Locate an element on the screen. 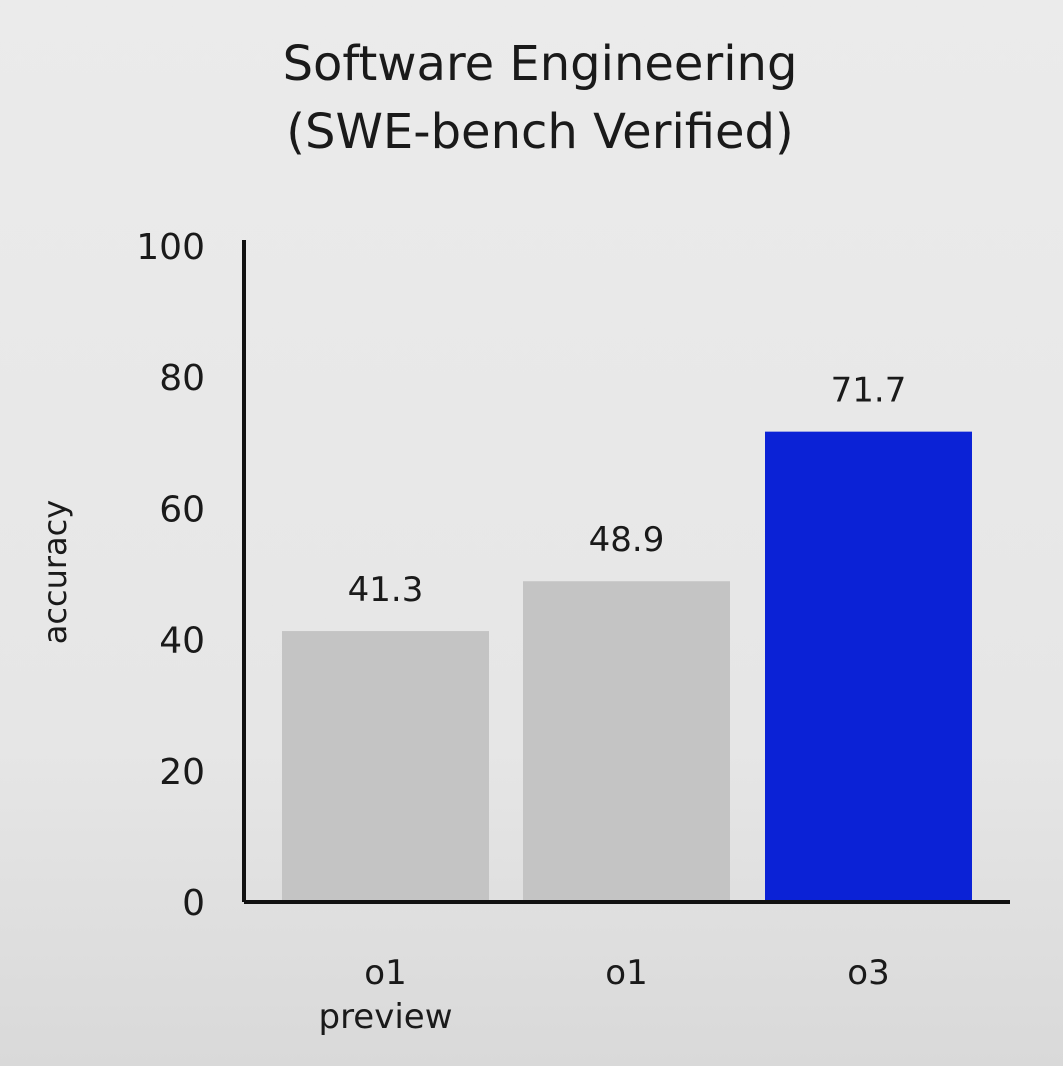 Image resolution: width=1063 pixels, height=1066 pixels. y-tick-label: 60 is located at coordinates (182, 509).